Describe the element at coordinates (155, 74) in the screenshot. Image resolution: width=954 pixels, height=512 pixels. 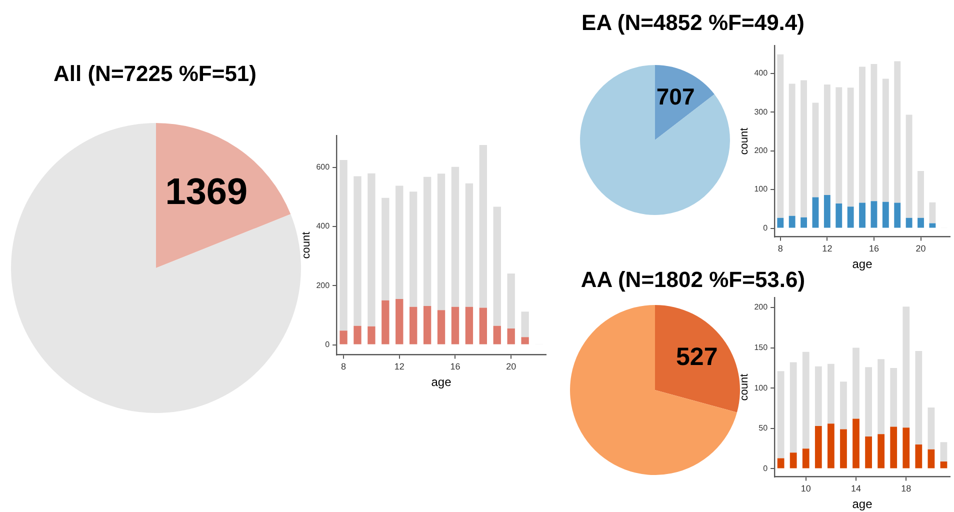
I see `chart-title: All (N=7225 %F=51)` at that location.